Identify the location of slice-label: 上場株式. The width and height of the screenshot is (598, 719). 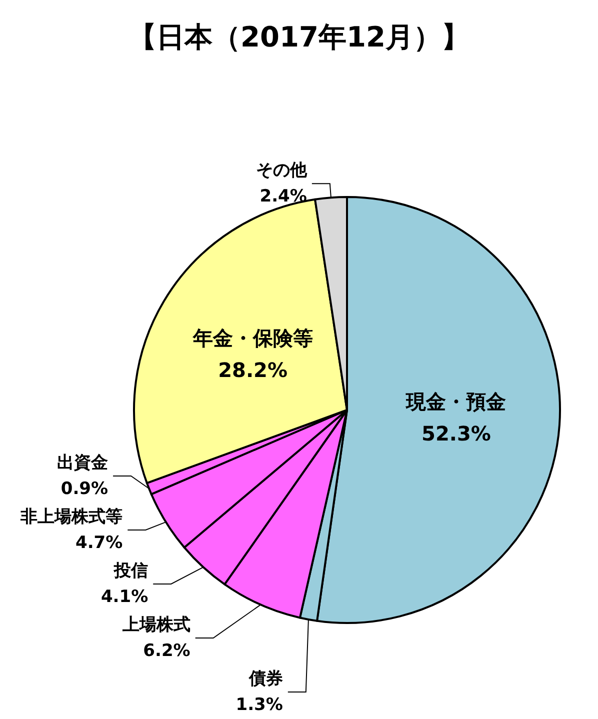
(155, 625).